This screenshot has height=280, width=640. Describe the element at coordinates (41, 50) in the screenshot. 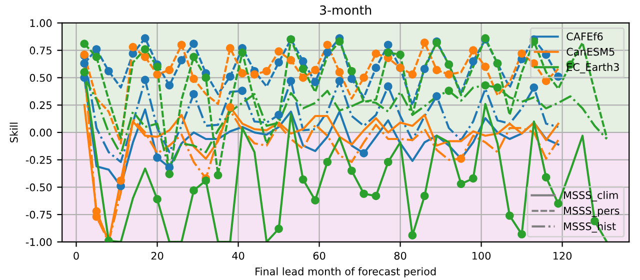

I see `y-tick-label: 0.75` at that location.